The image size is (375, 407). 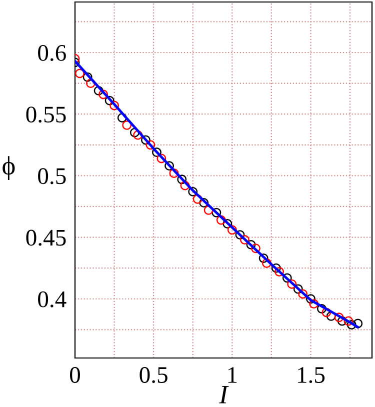 What do you see at coordinates (52, 176) in the screenshot?
I see `y-tick-label: 0.5` at bounding box center [52, 176].